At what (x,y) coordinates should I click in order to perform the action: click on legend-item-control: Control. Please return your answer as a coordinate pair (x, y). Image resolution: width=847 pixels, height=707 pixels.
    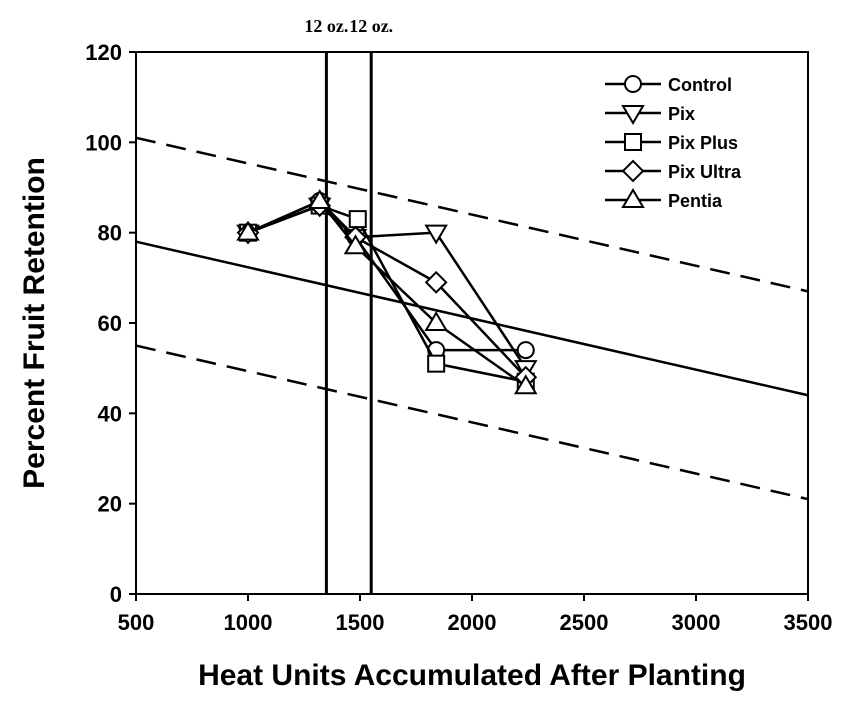
    Looking at the image, I should click on (668, 85).